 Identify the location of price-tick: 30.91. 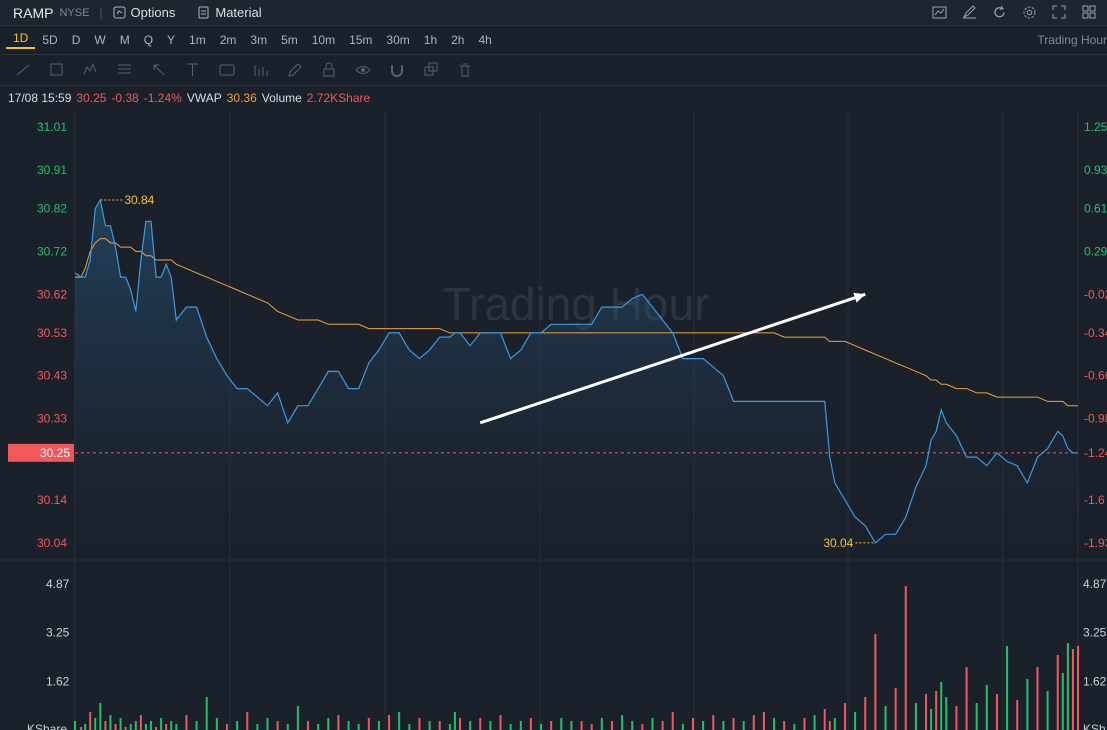
(52, 170).